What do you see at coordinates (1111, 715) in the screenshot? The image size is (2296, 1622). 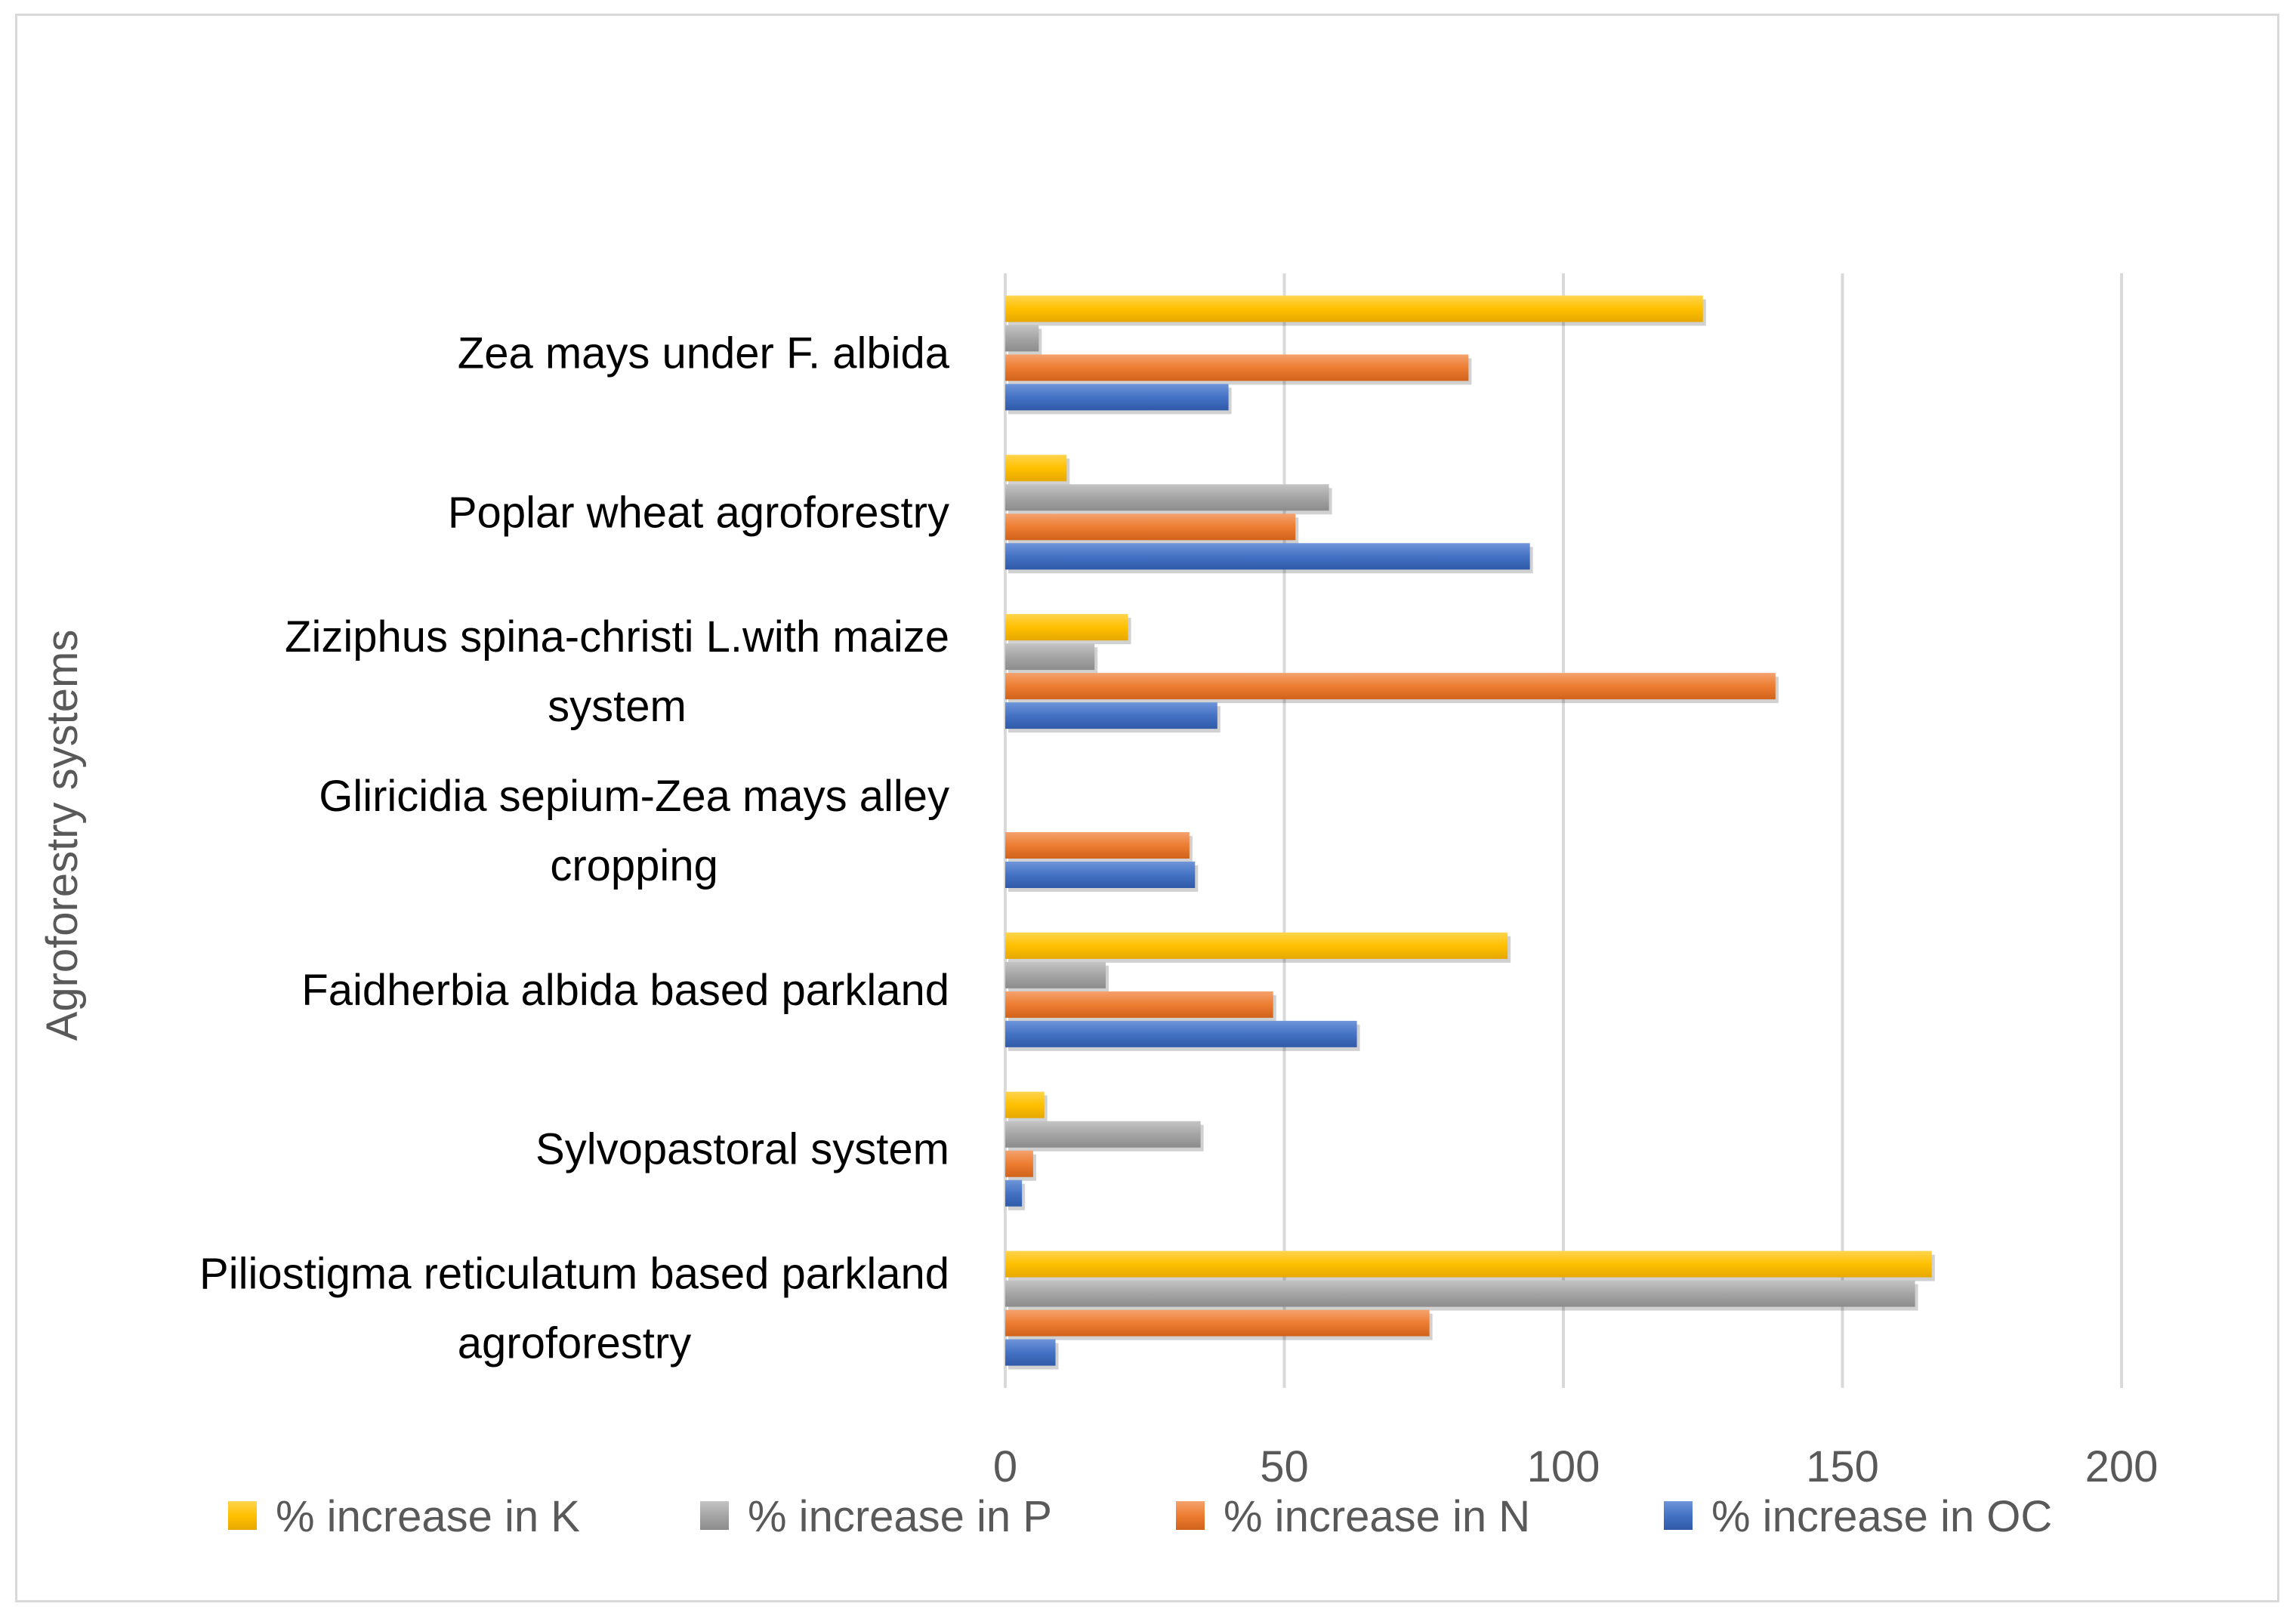 I see `bar-3-increase-in-oc` at bounding box center [1111, 715].